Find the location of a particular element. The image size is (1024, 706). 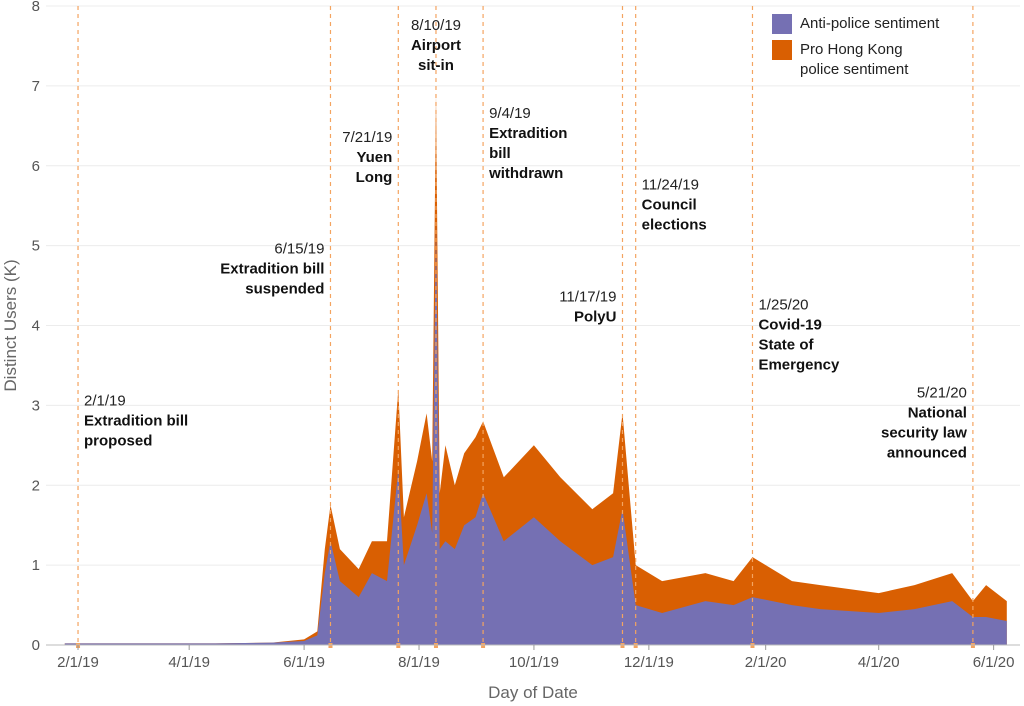

event-date-label: 9/4/19 is located at coordinates (510, 113).